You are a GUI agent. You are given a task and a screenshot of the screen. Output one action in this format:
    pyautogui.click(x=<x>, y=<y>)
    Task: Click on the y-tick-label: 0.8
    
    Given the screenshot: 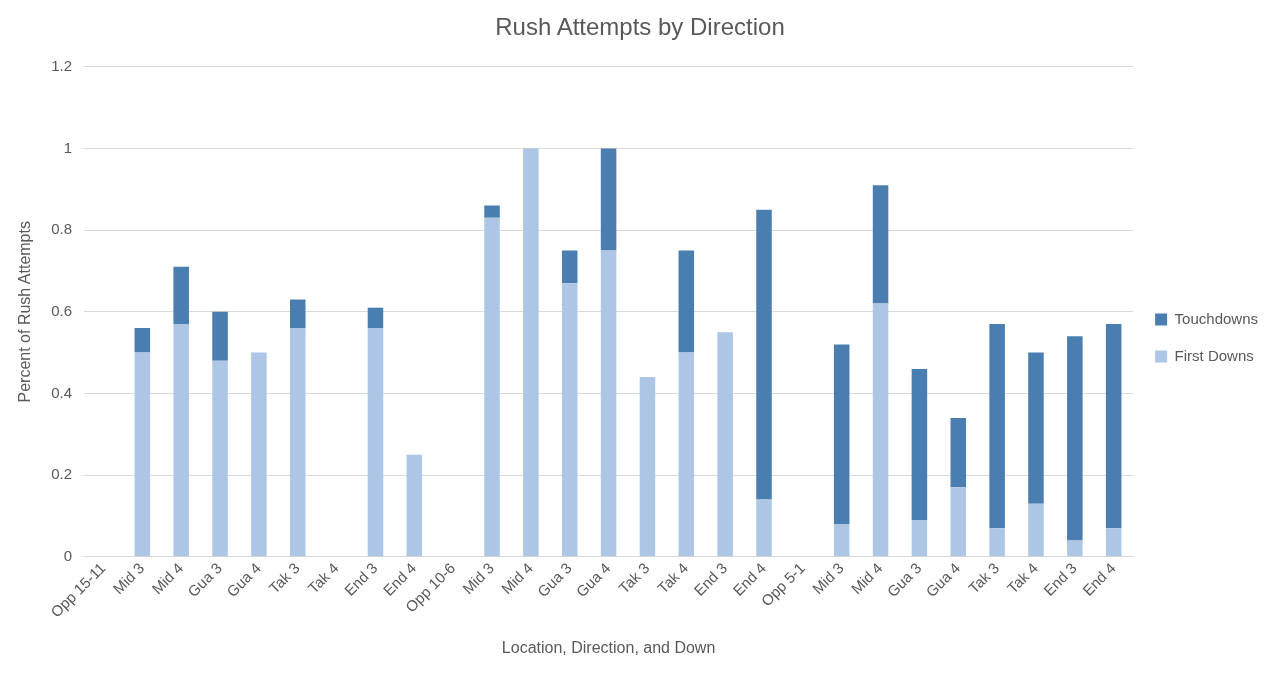 What is the action you would take?
    pyautogui.click(x=62, y=229)
    